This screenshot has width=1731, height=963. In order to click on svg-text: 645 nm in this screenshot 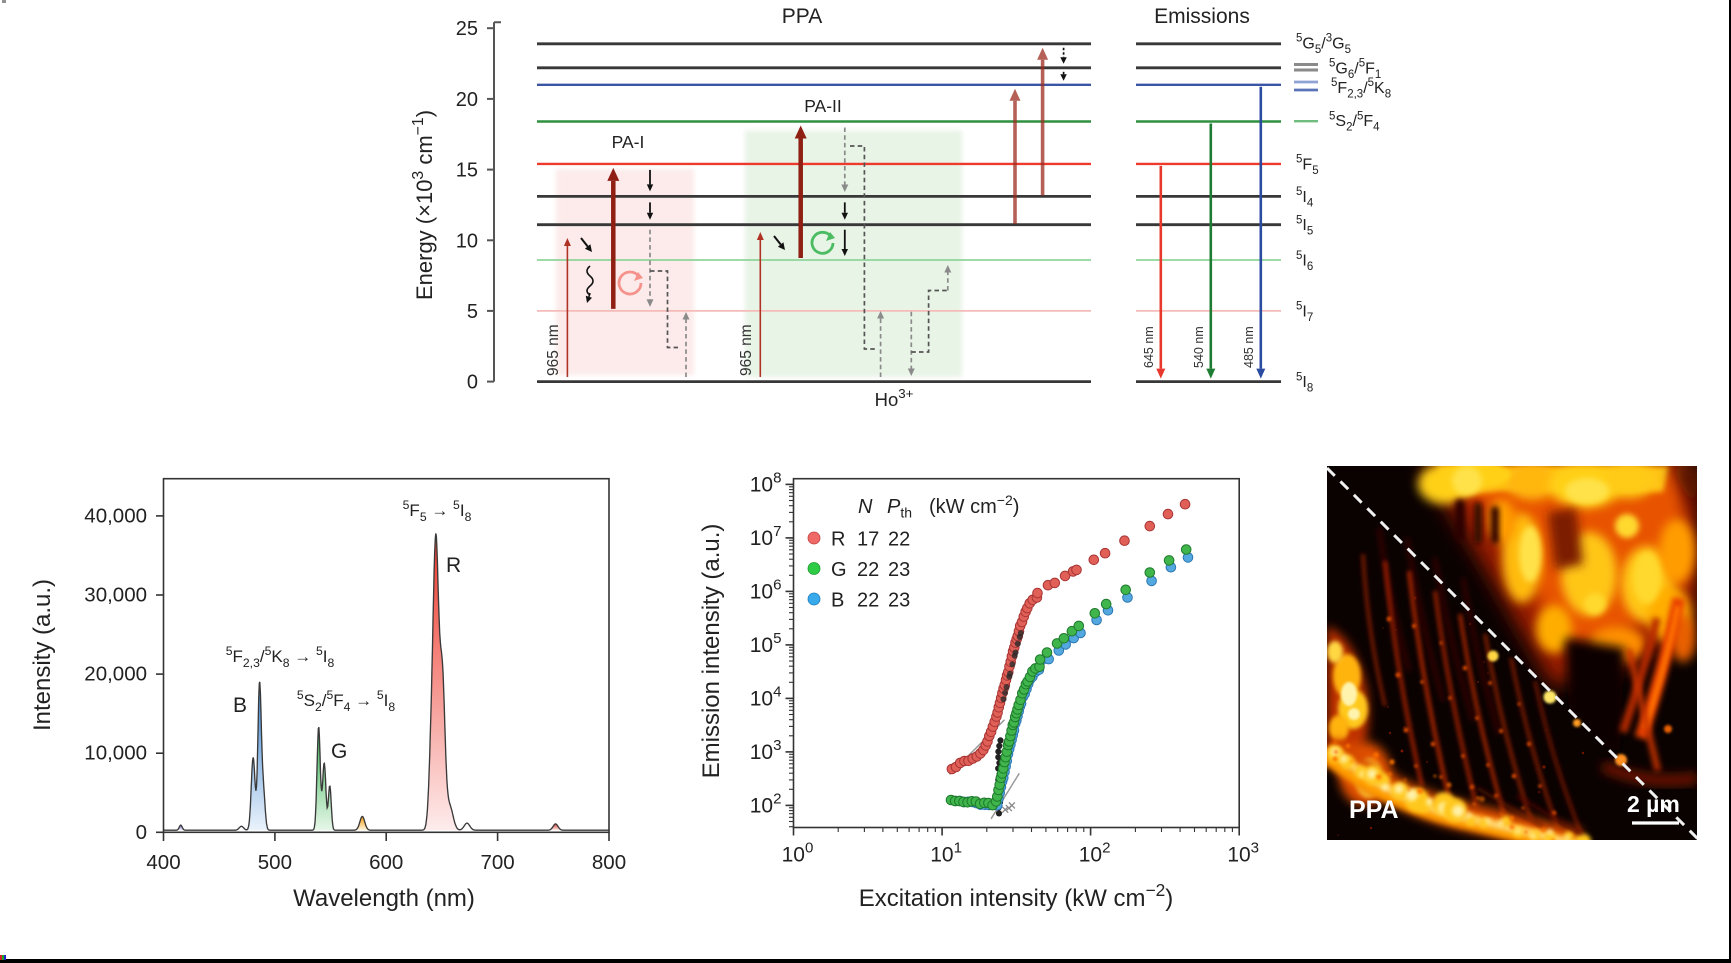, I will do `click(1149, 347)`.